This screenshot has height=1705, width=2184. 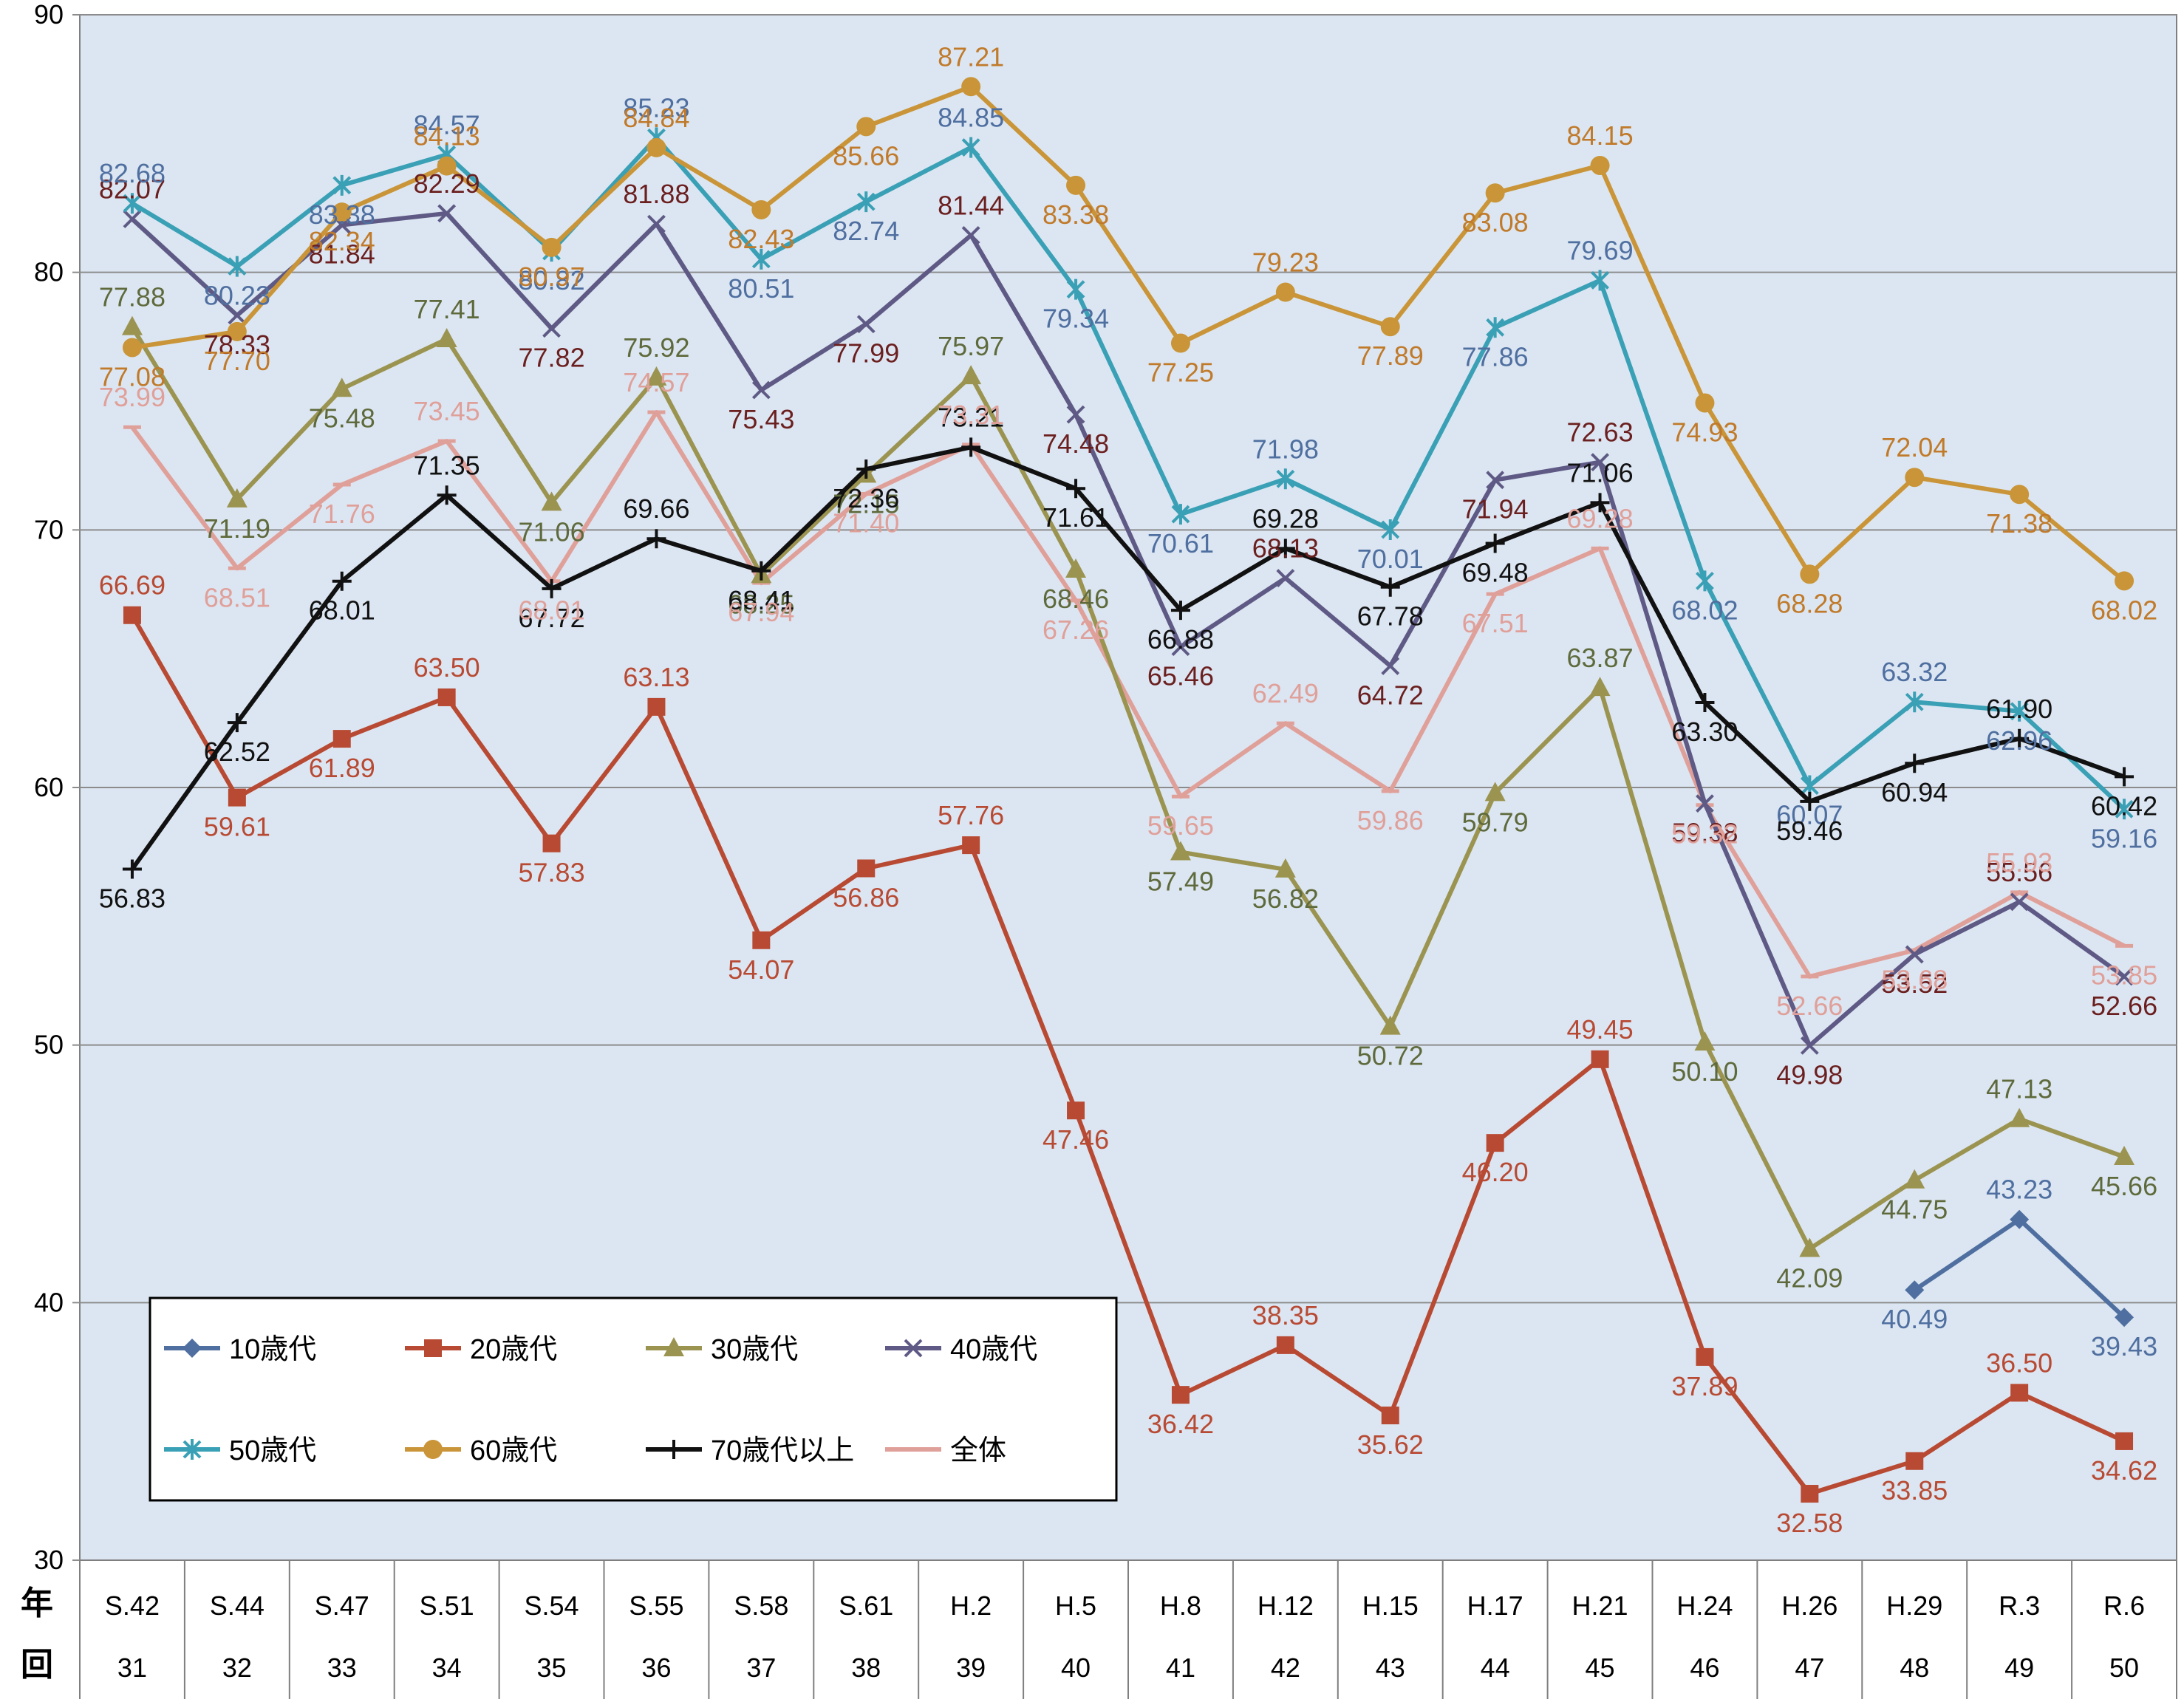 What do you see at coordinates (1181, 676) in the screenshot?
I see `data-label: 65.46` at bounding box center [1181, 676].